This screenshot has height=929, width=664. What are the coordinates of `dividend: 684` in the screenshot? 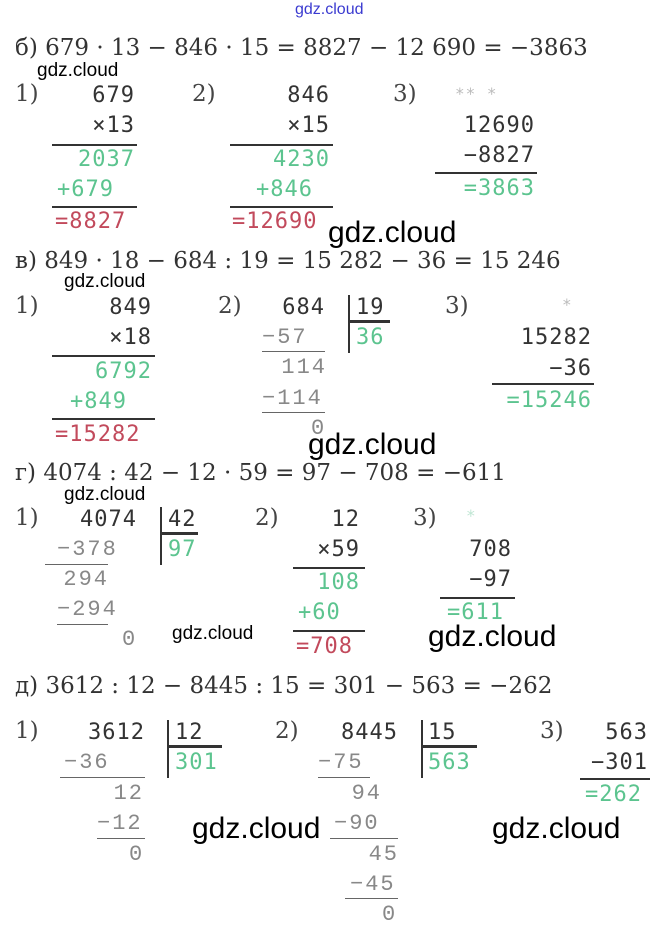 It's located at (303, 307).